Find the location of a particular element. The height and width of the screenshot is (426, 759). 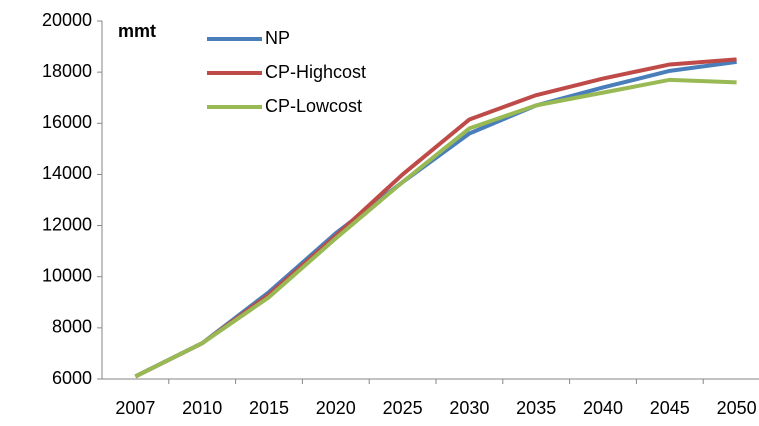

x-tick-label: 2050 is located at coordinates (737, 408).